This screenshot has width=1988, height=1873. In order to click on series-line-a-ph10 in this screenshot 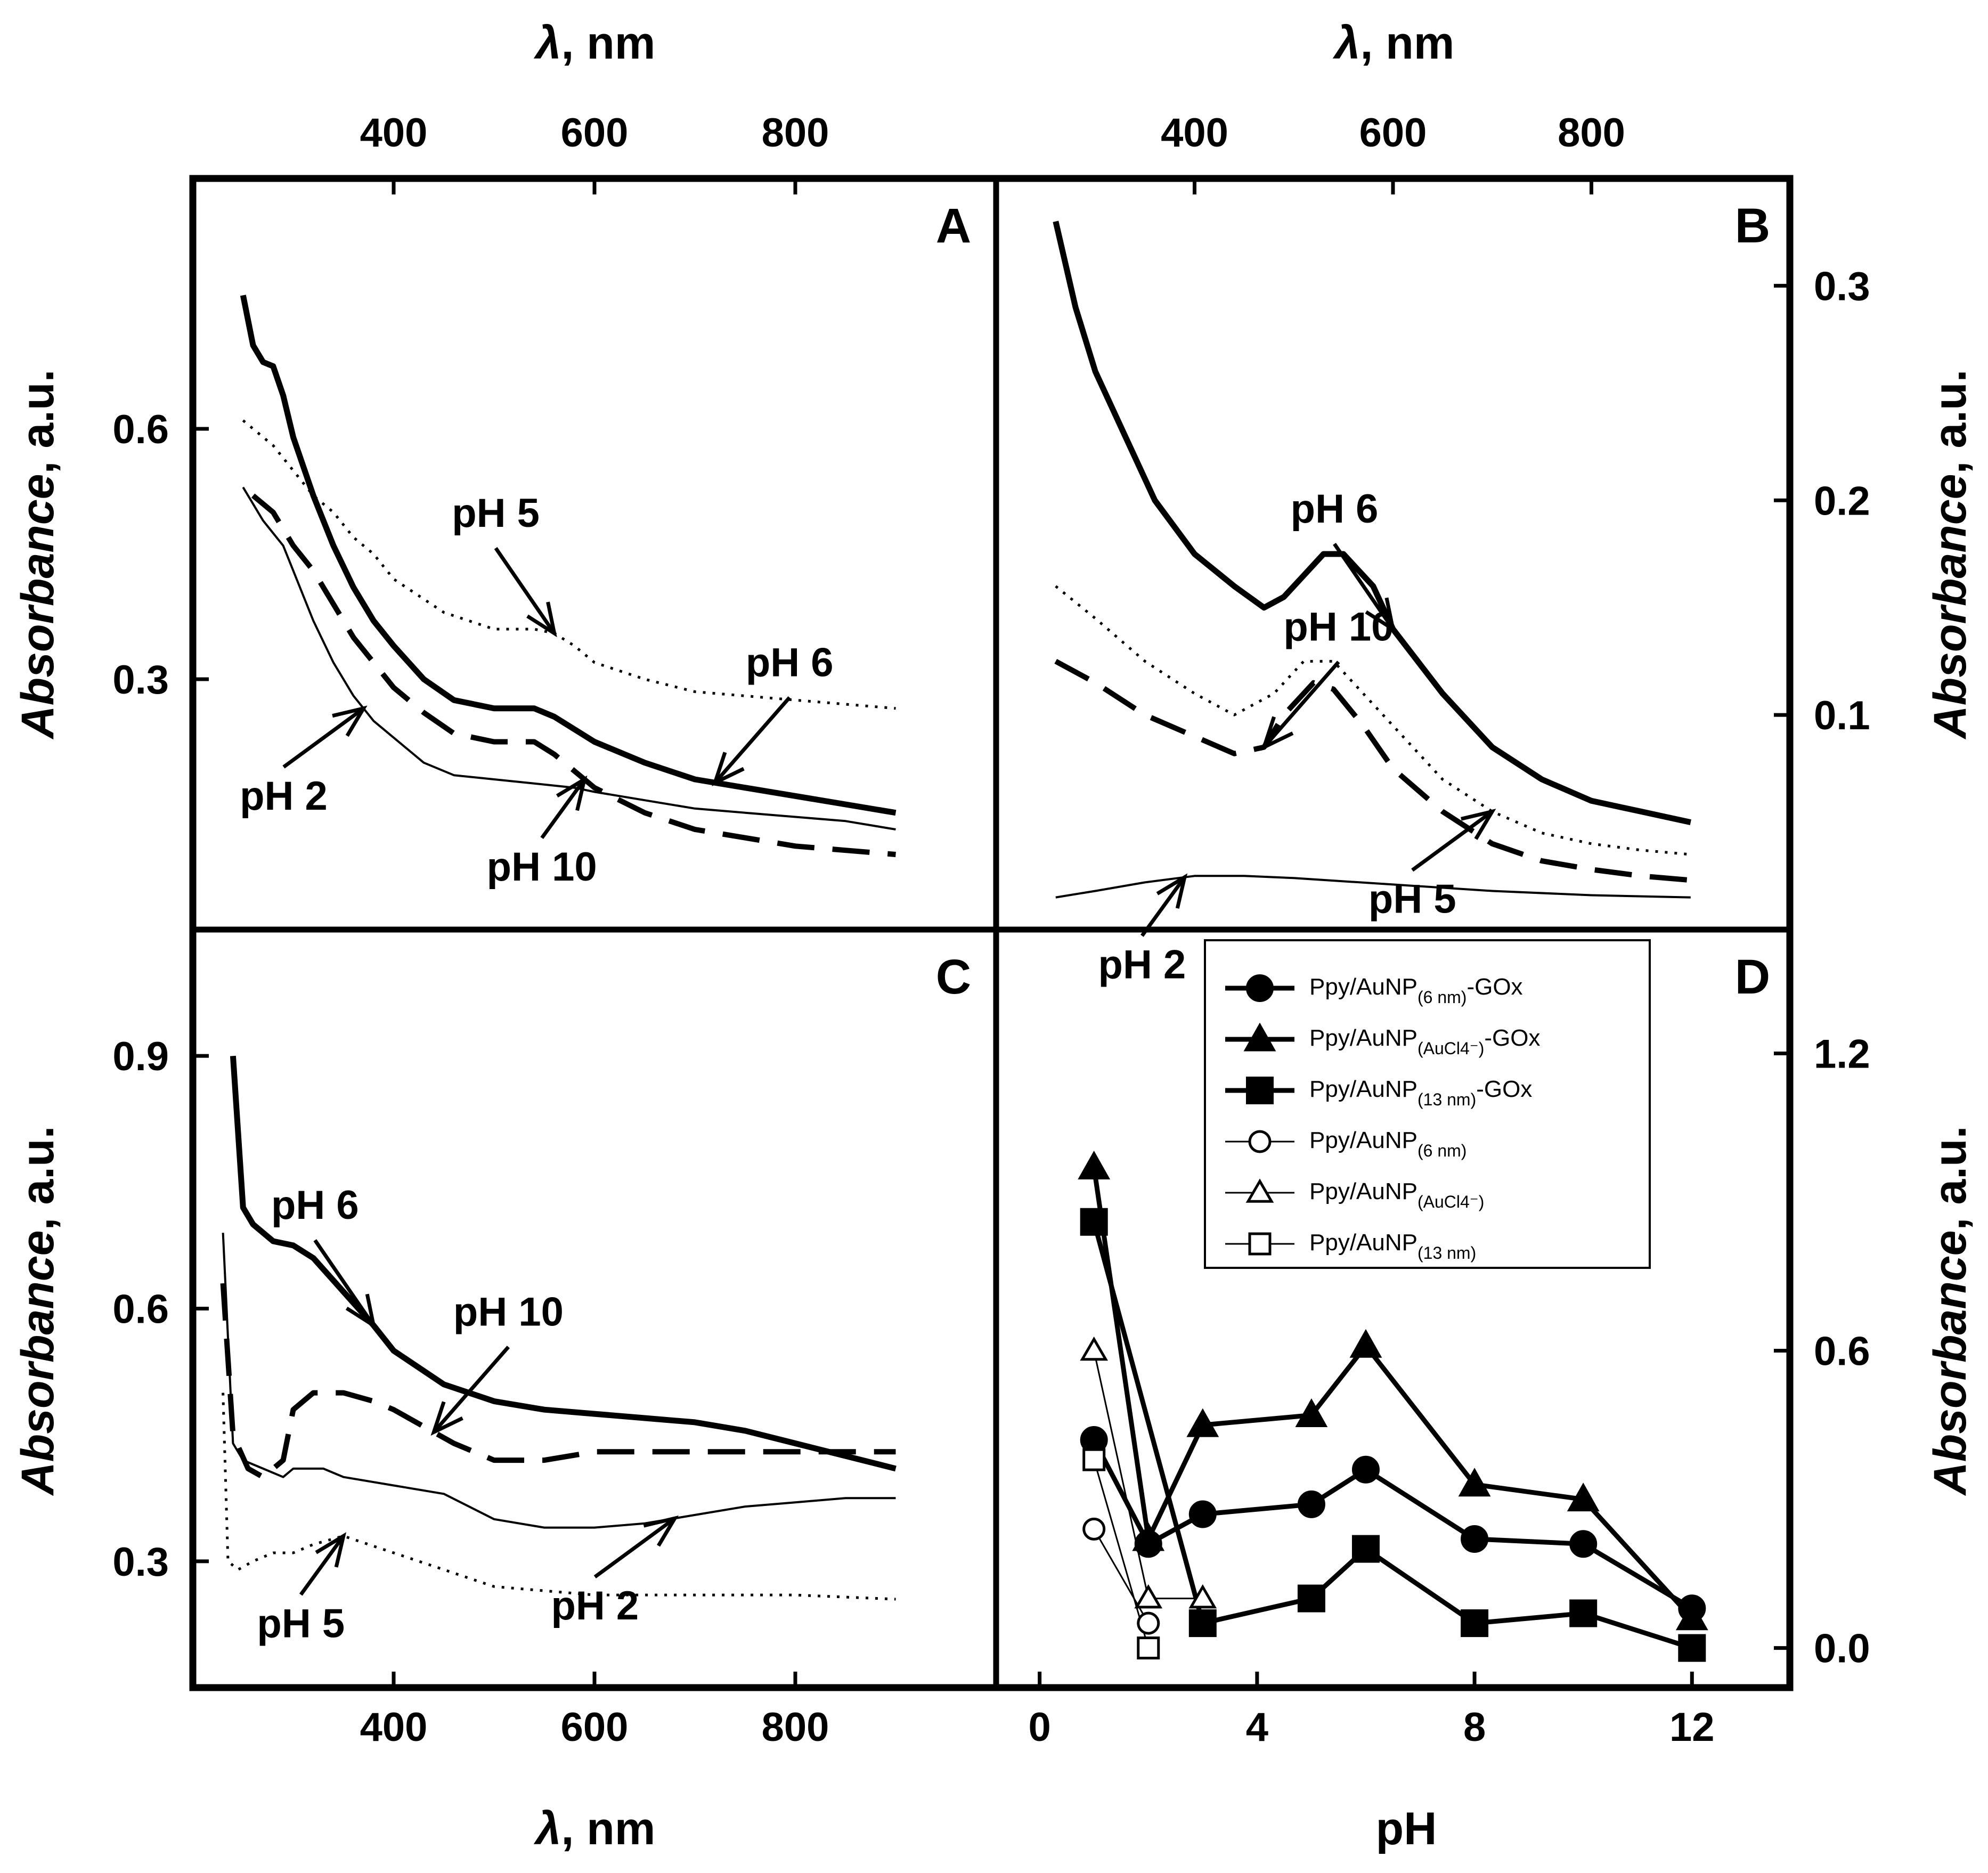, I will do `click(573, 675)`.